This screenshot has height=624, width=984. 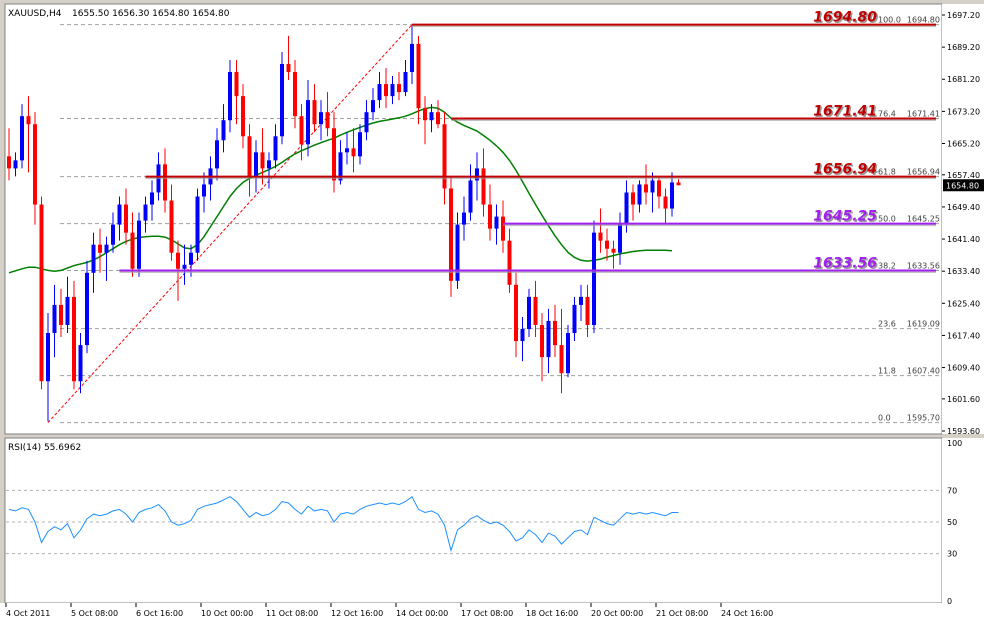 What do you see at coordinates (617, 613) in the screenshot?
I see `time-tick-label: 20 Oct 00:00` at bounding box center [617, 613].